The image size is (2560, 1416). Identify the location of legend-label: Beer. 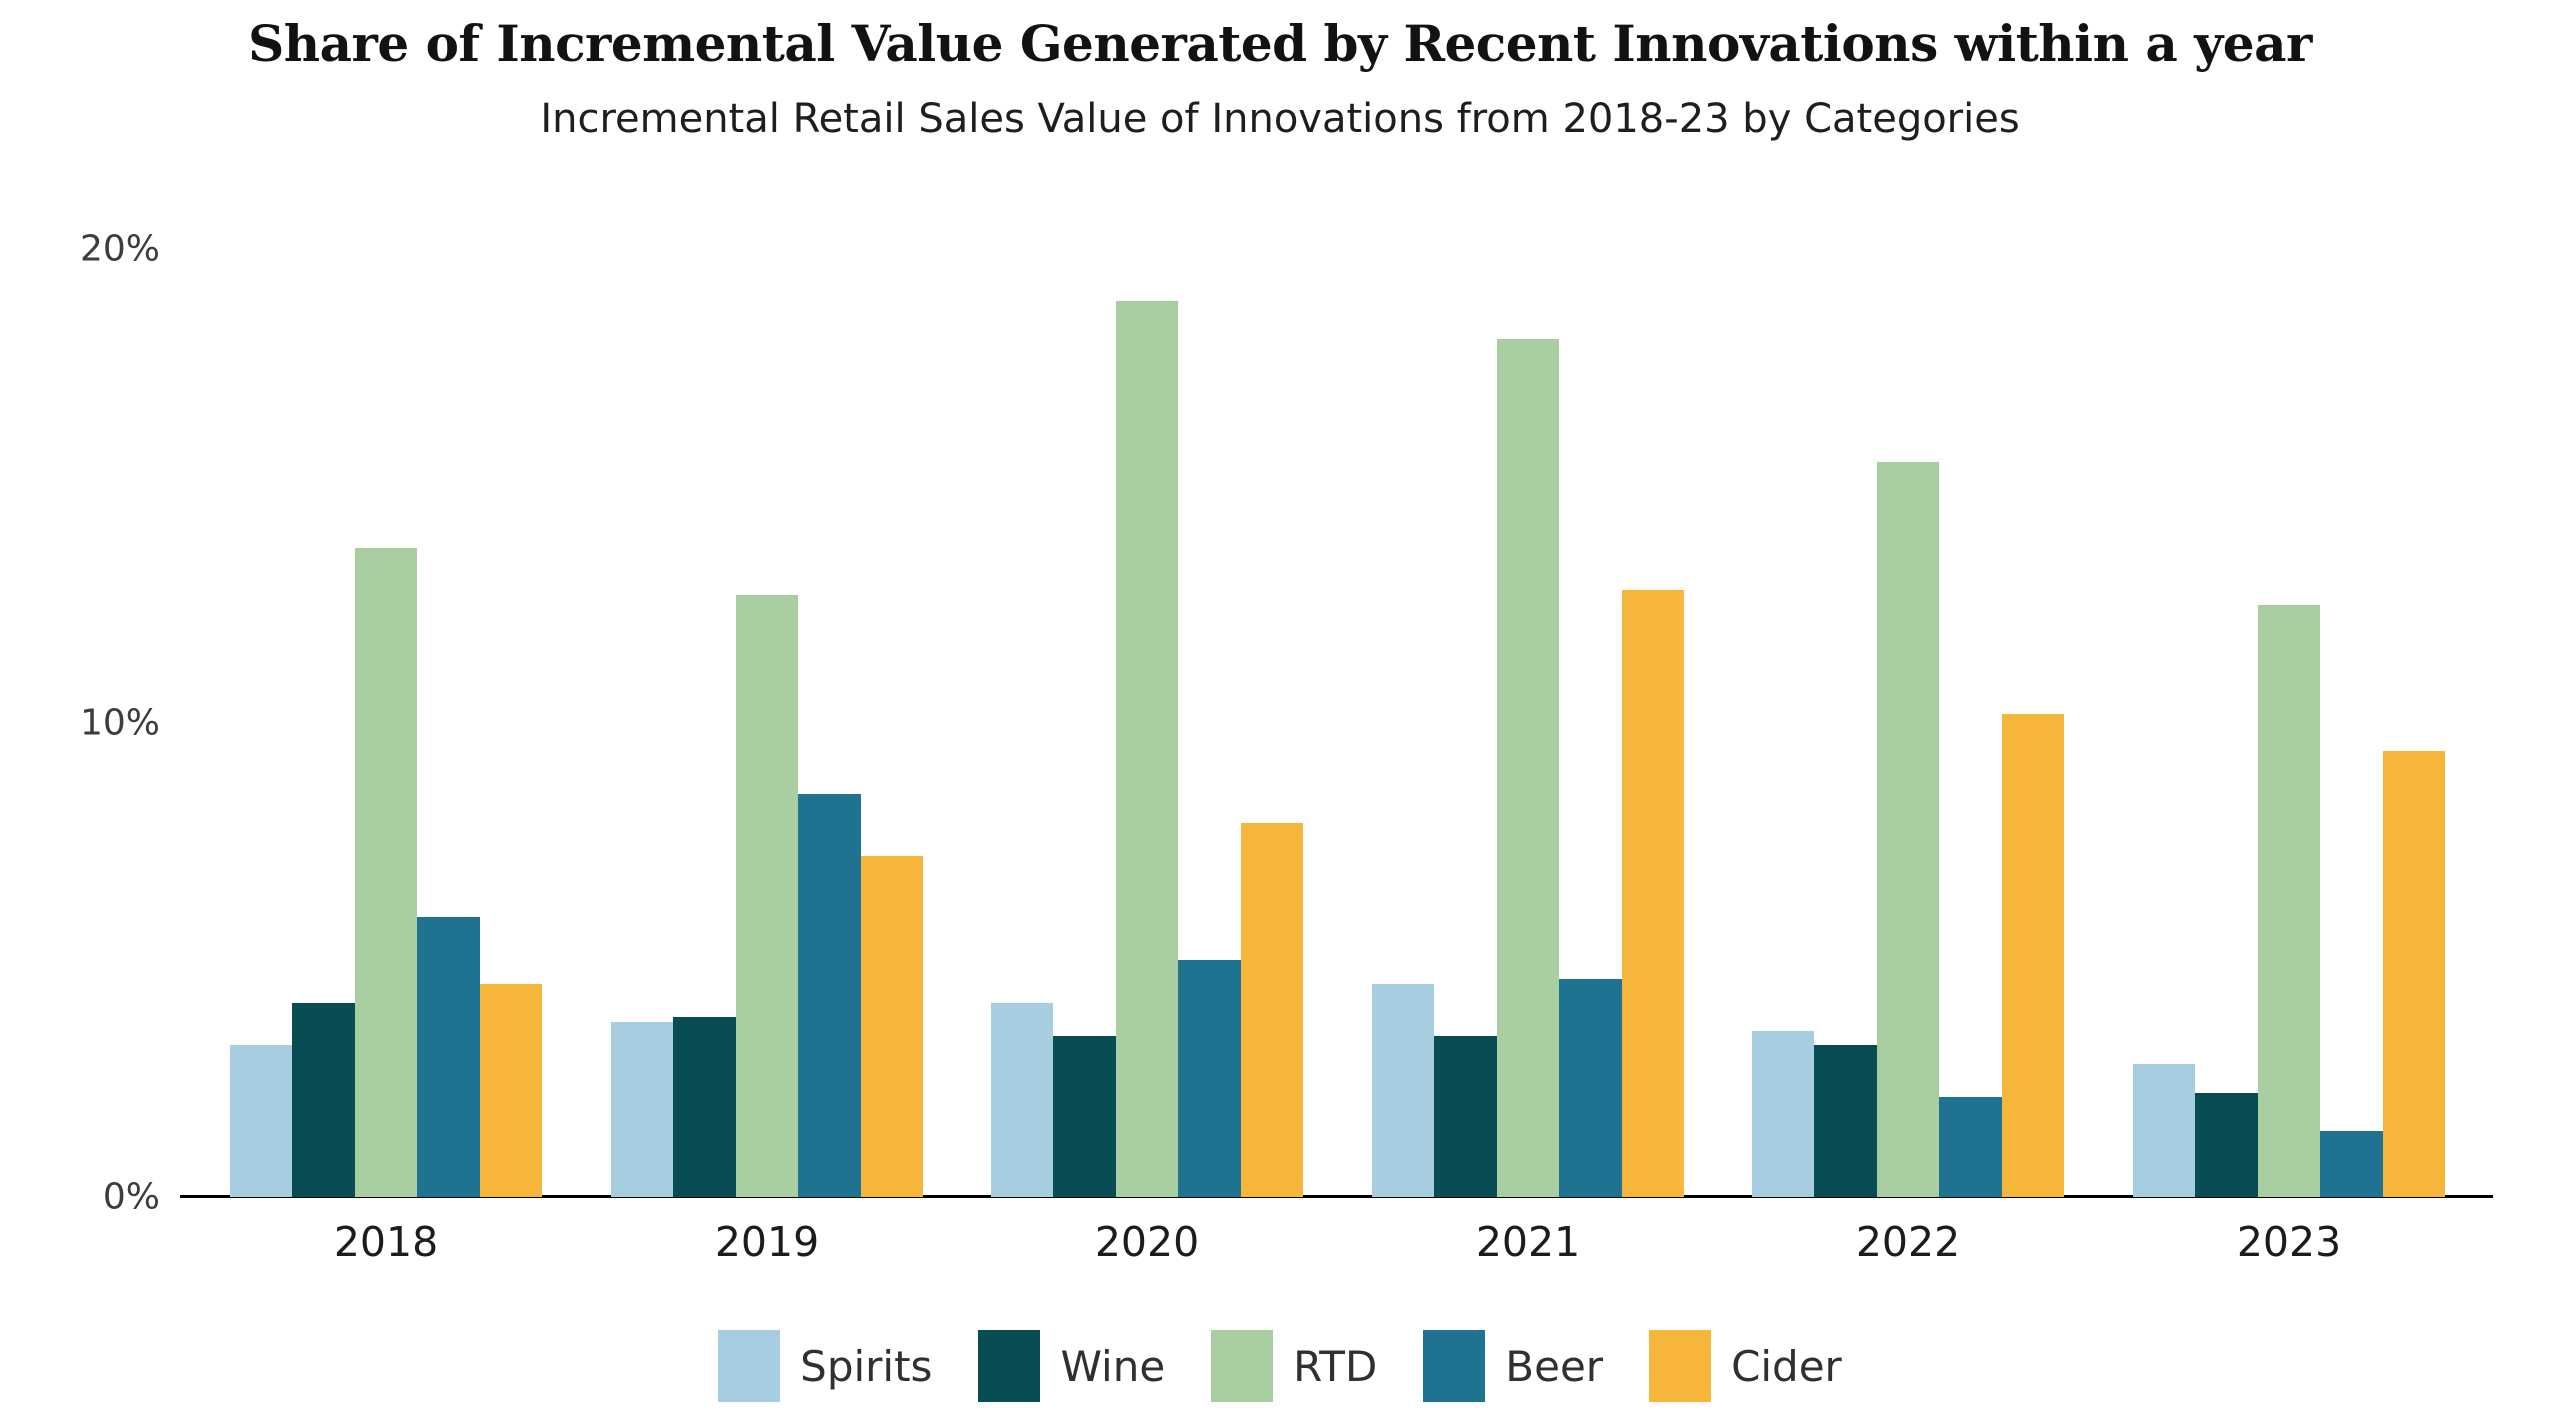
(1554, 1366).